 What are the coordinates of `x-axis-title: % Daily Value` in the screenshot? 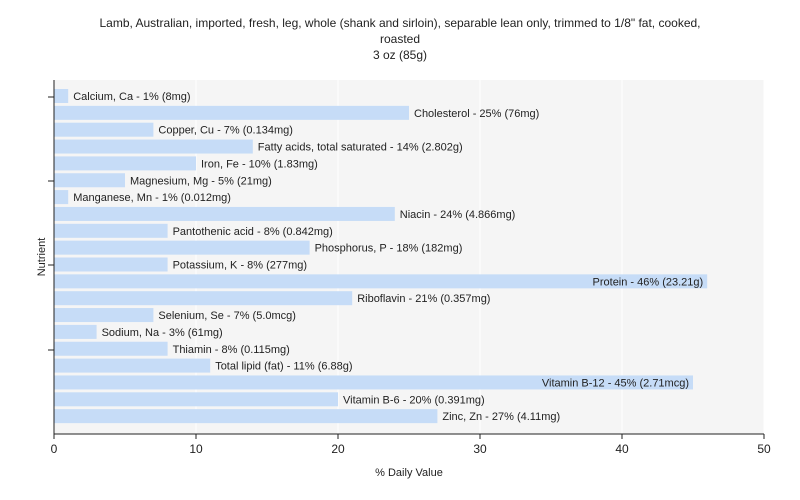 It's located at (409, 473).